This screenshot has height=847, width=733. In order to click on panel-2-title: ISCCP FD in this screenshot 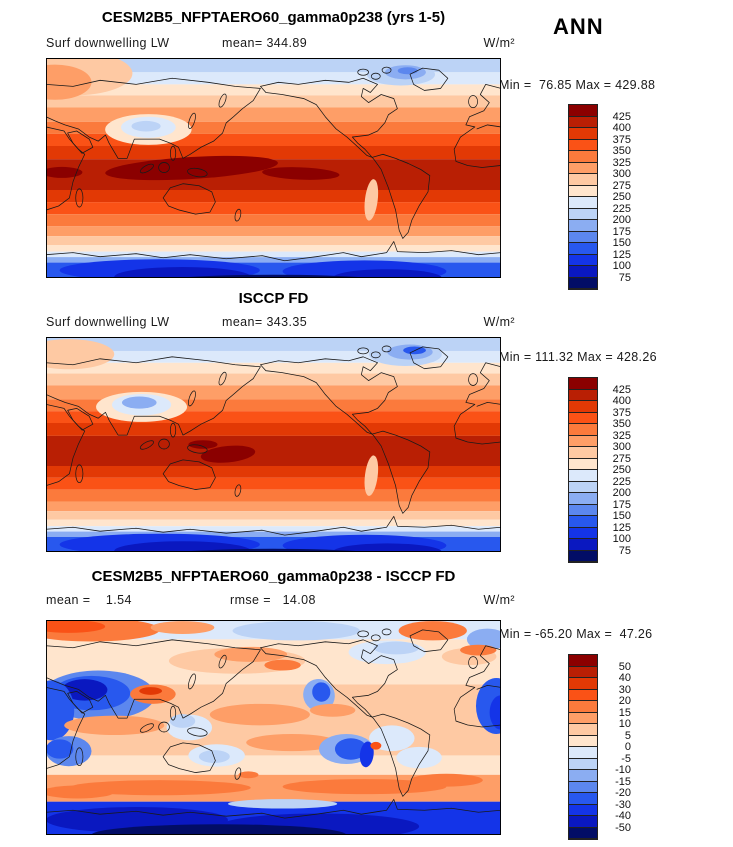, I will do `click(273, 298)`.